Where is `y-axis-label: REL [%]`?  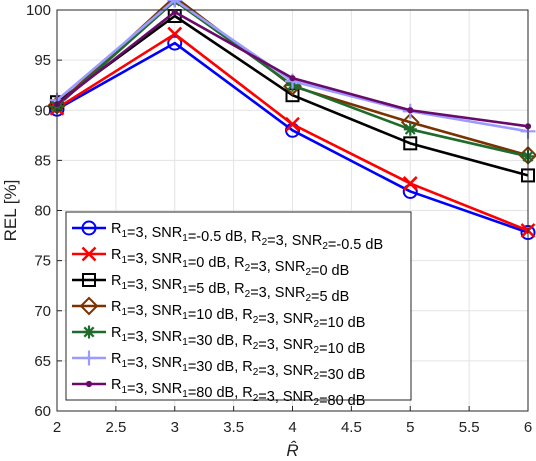 y-axis-label: REL [%] is located at coordinates (10, 211).